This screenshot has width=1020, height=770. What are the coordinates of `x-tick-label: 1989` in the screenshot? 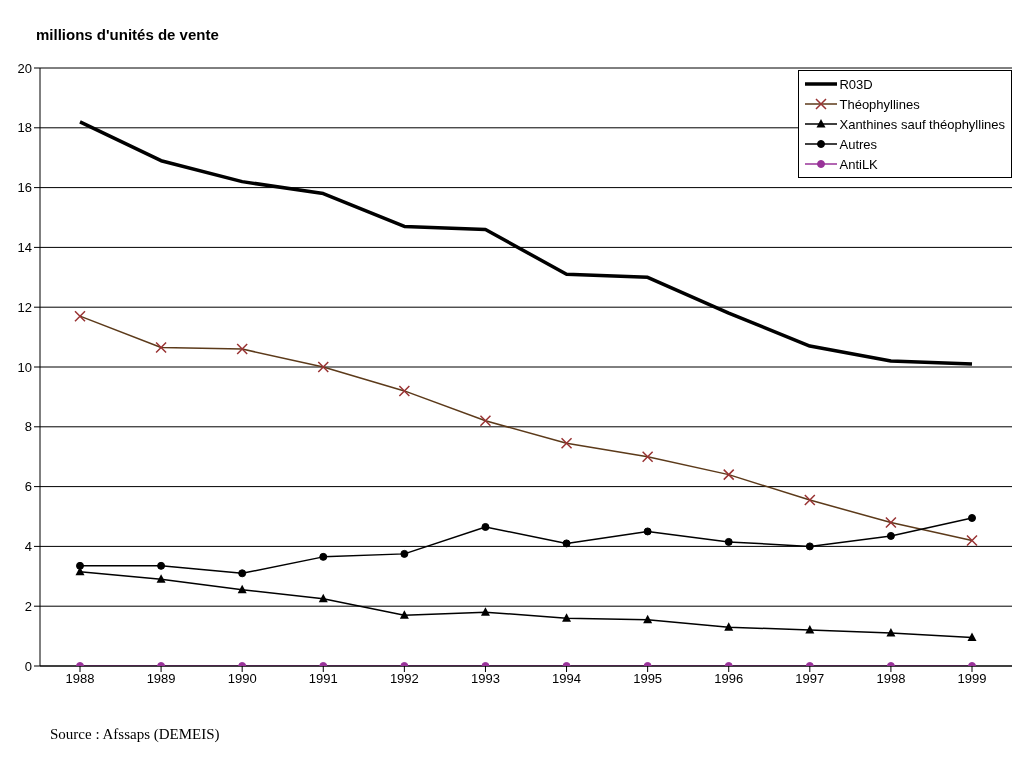 It's located at (161, 679).